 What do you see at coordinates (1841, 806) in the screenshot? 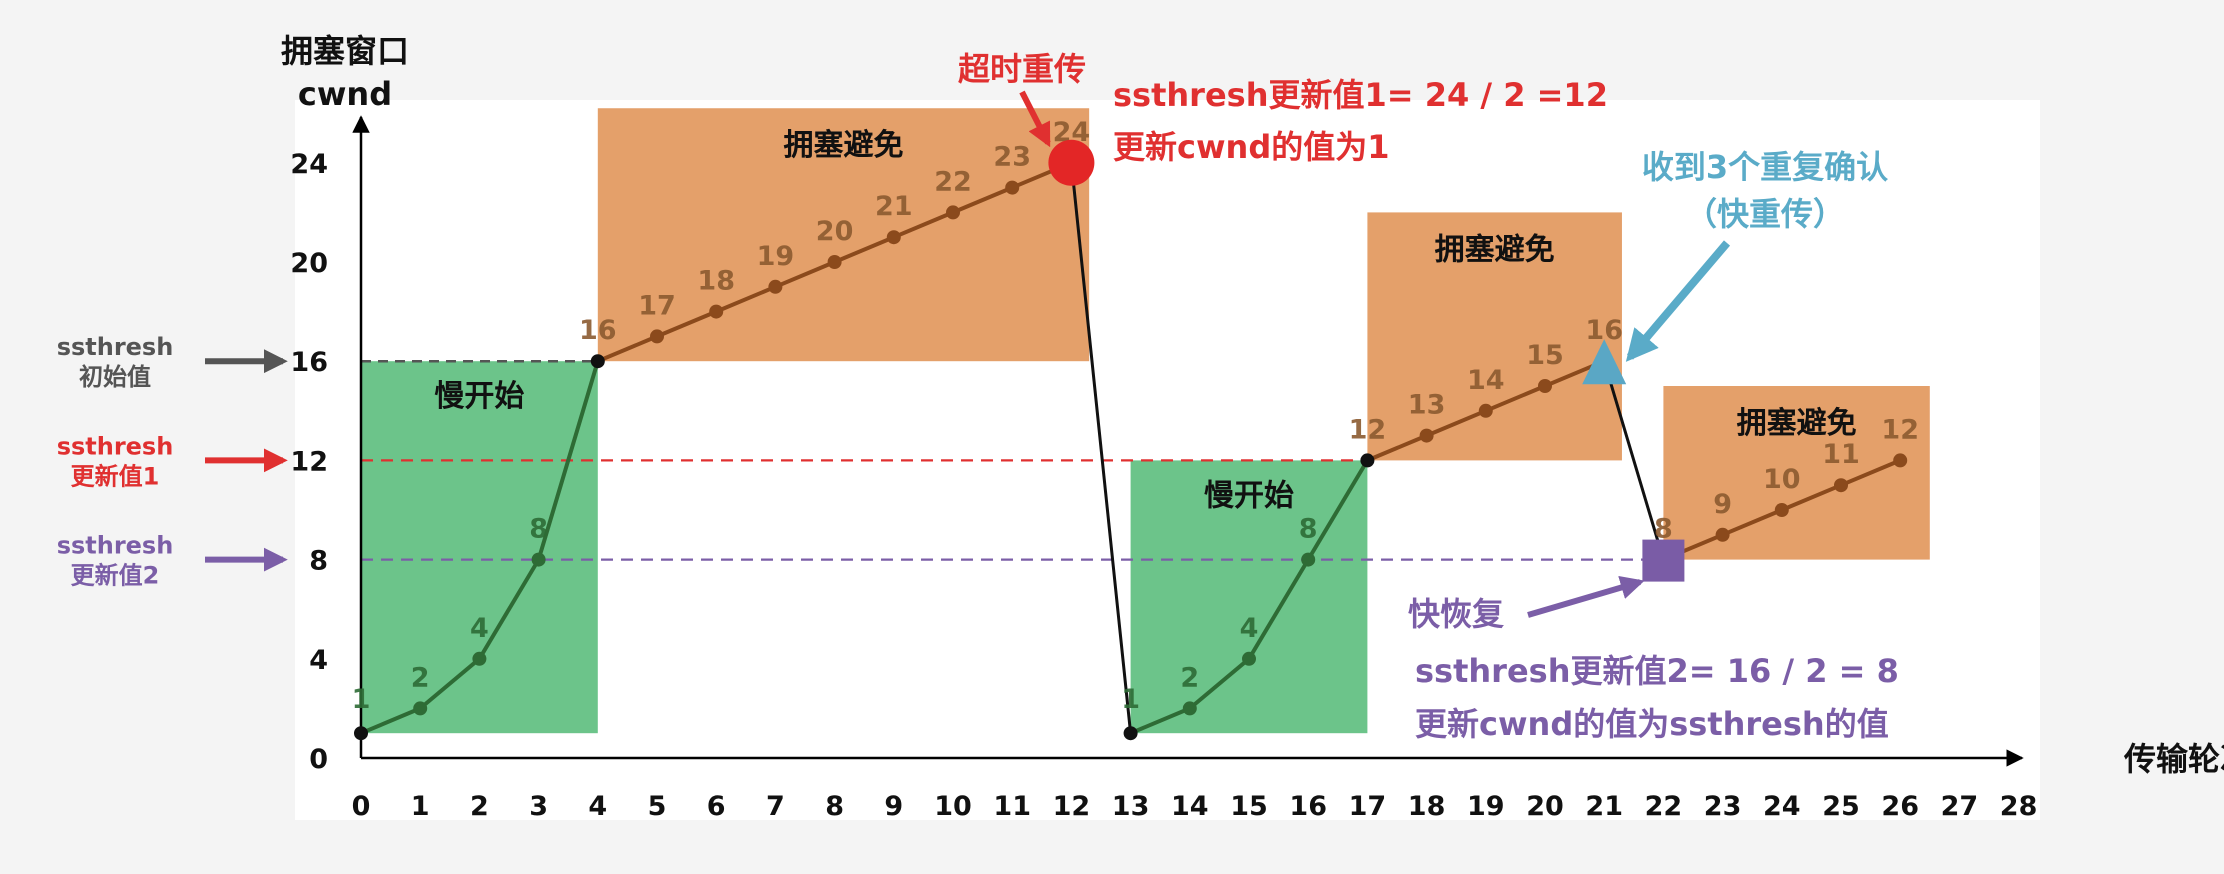
I see `x-tick-25: 25` at bounding box center [1841, 806].